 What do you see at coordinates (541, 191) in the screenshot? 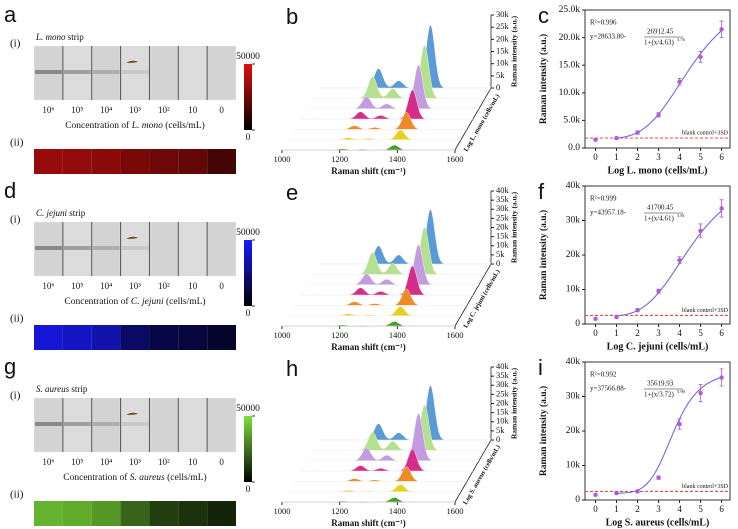
I see `panel-letter: f` at bounding box center [541, 191].